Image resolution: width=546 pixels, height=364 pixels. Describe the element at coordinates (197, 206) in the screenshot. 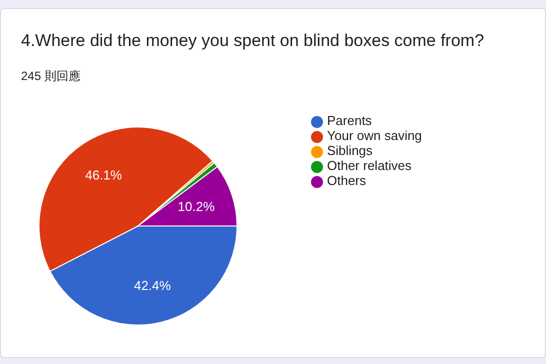

I see `data-label: 10.2%` at that location.